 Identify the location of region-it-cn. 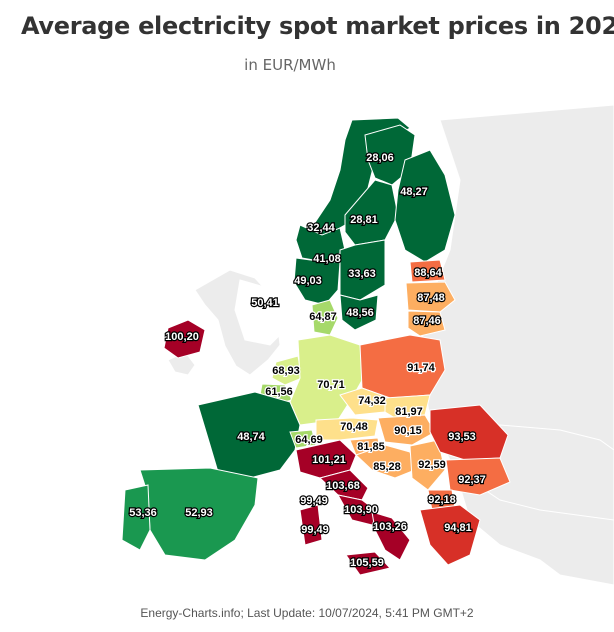
(344, 485).